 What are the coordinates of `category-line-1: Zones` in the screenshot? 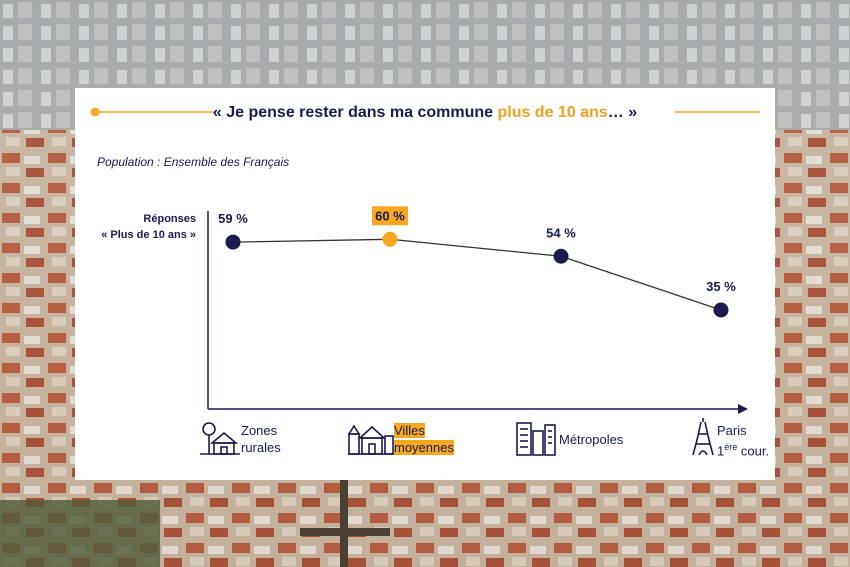 It's located at (259, 430).